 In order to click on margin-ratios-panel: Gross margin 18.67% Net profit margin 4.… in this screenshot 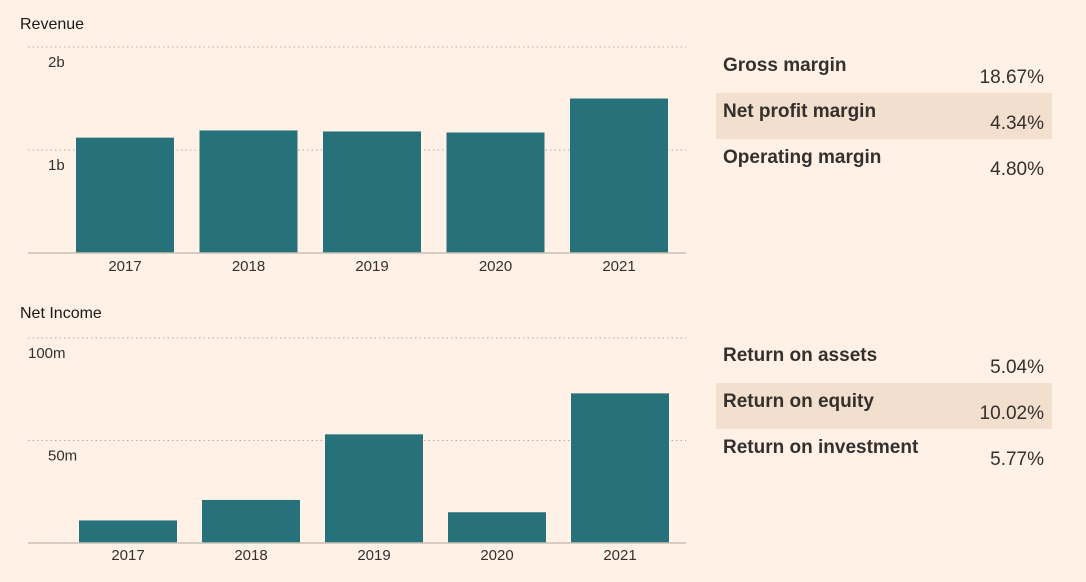, I will do `click(884, 116)`.